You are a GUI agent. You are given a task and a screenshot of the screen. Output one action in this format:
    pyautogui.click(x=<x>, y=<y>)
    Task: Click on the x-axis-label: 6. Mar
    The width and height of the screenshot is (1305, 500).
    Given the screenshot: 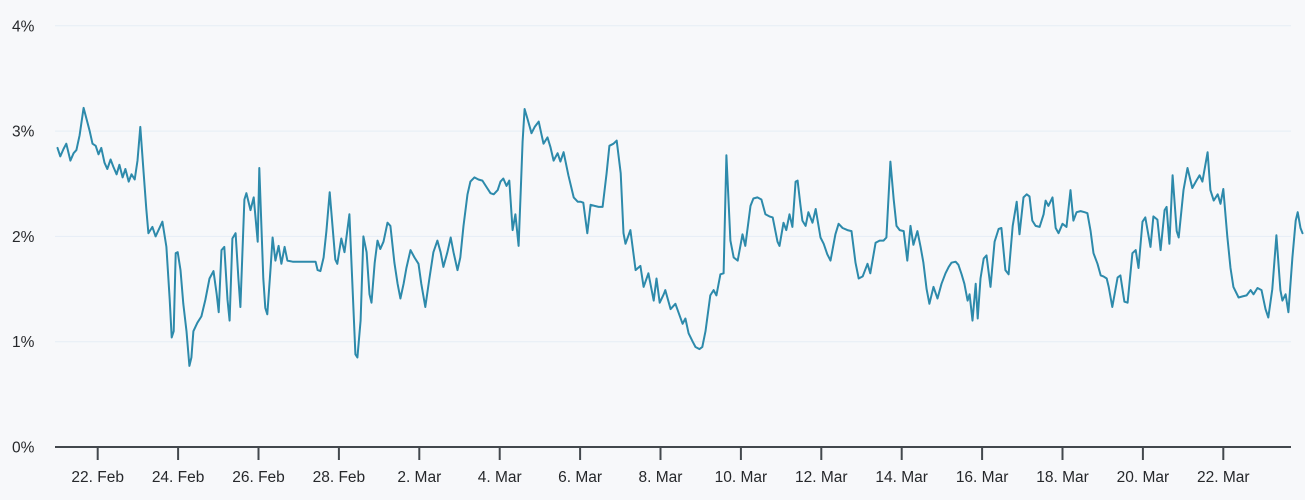 What is the action you would take?
    pyautogui.click(x=580, y=477)
    